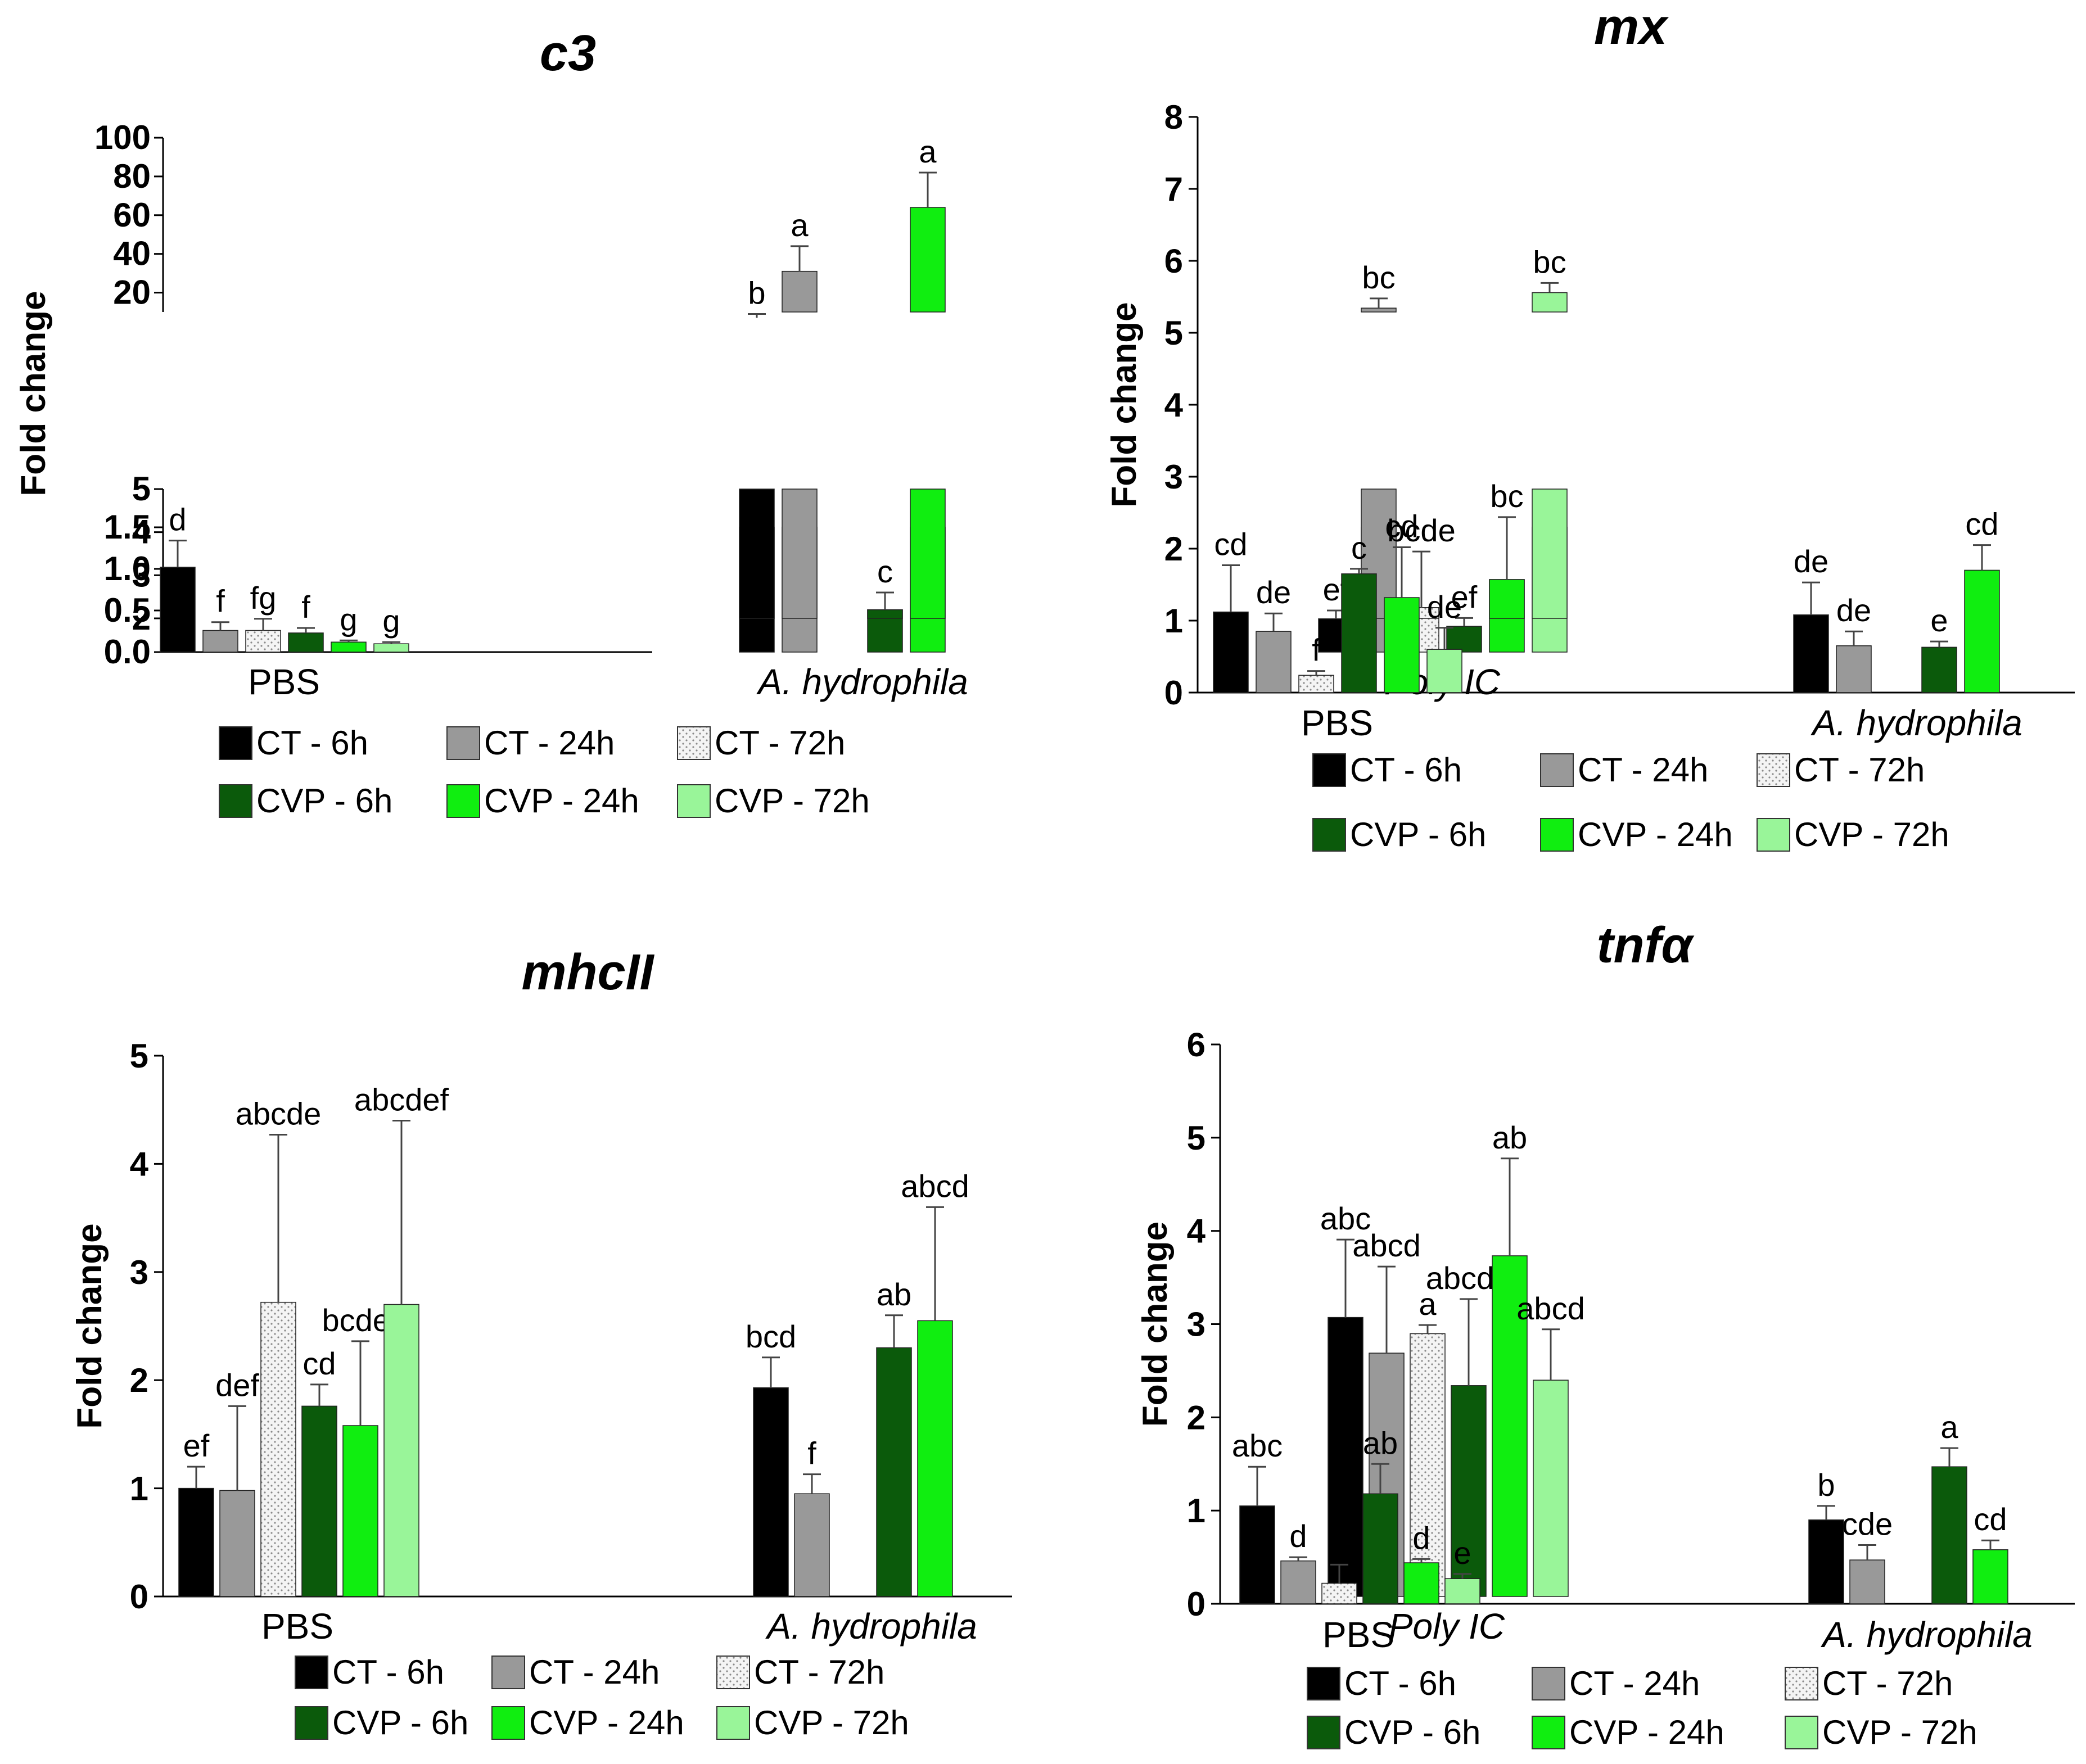 The width and height of the screenshot is (2086, 1764). Describe the element at coordinates (237, 1385) in the screenshot. I see `significance-letter: def` at that location.